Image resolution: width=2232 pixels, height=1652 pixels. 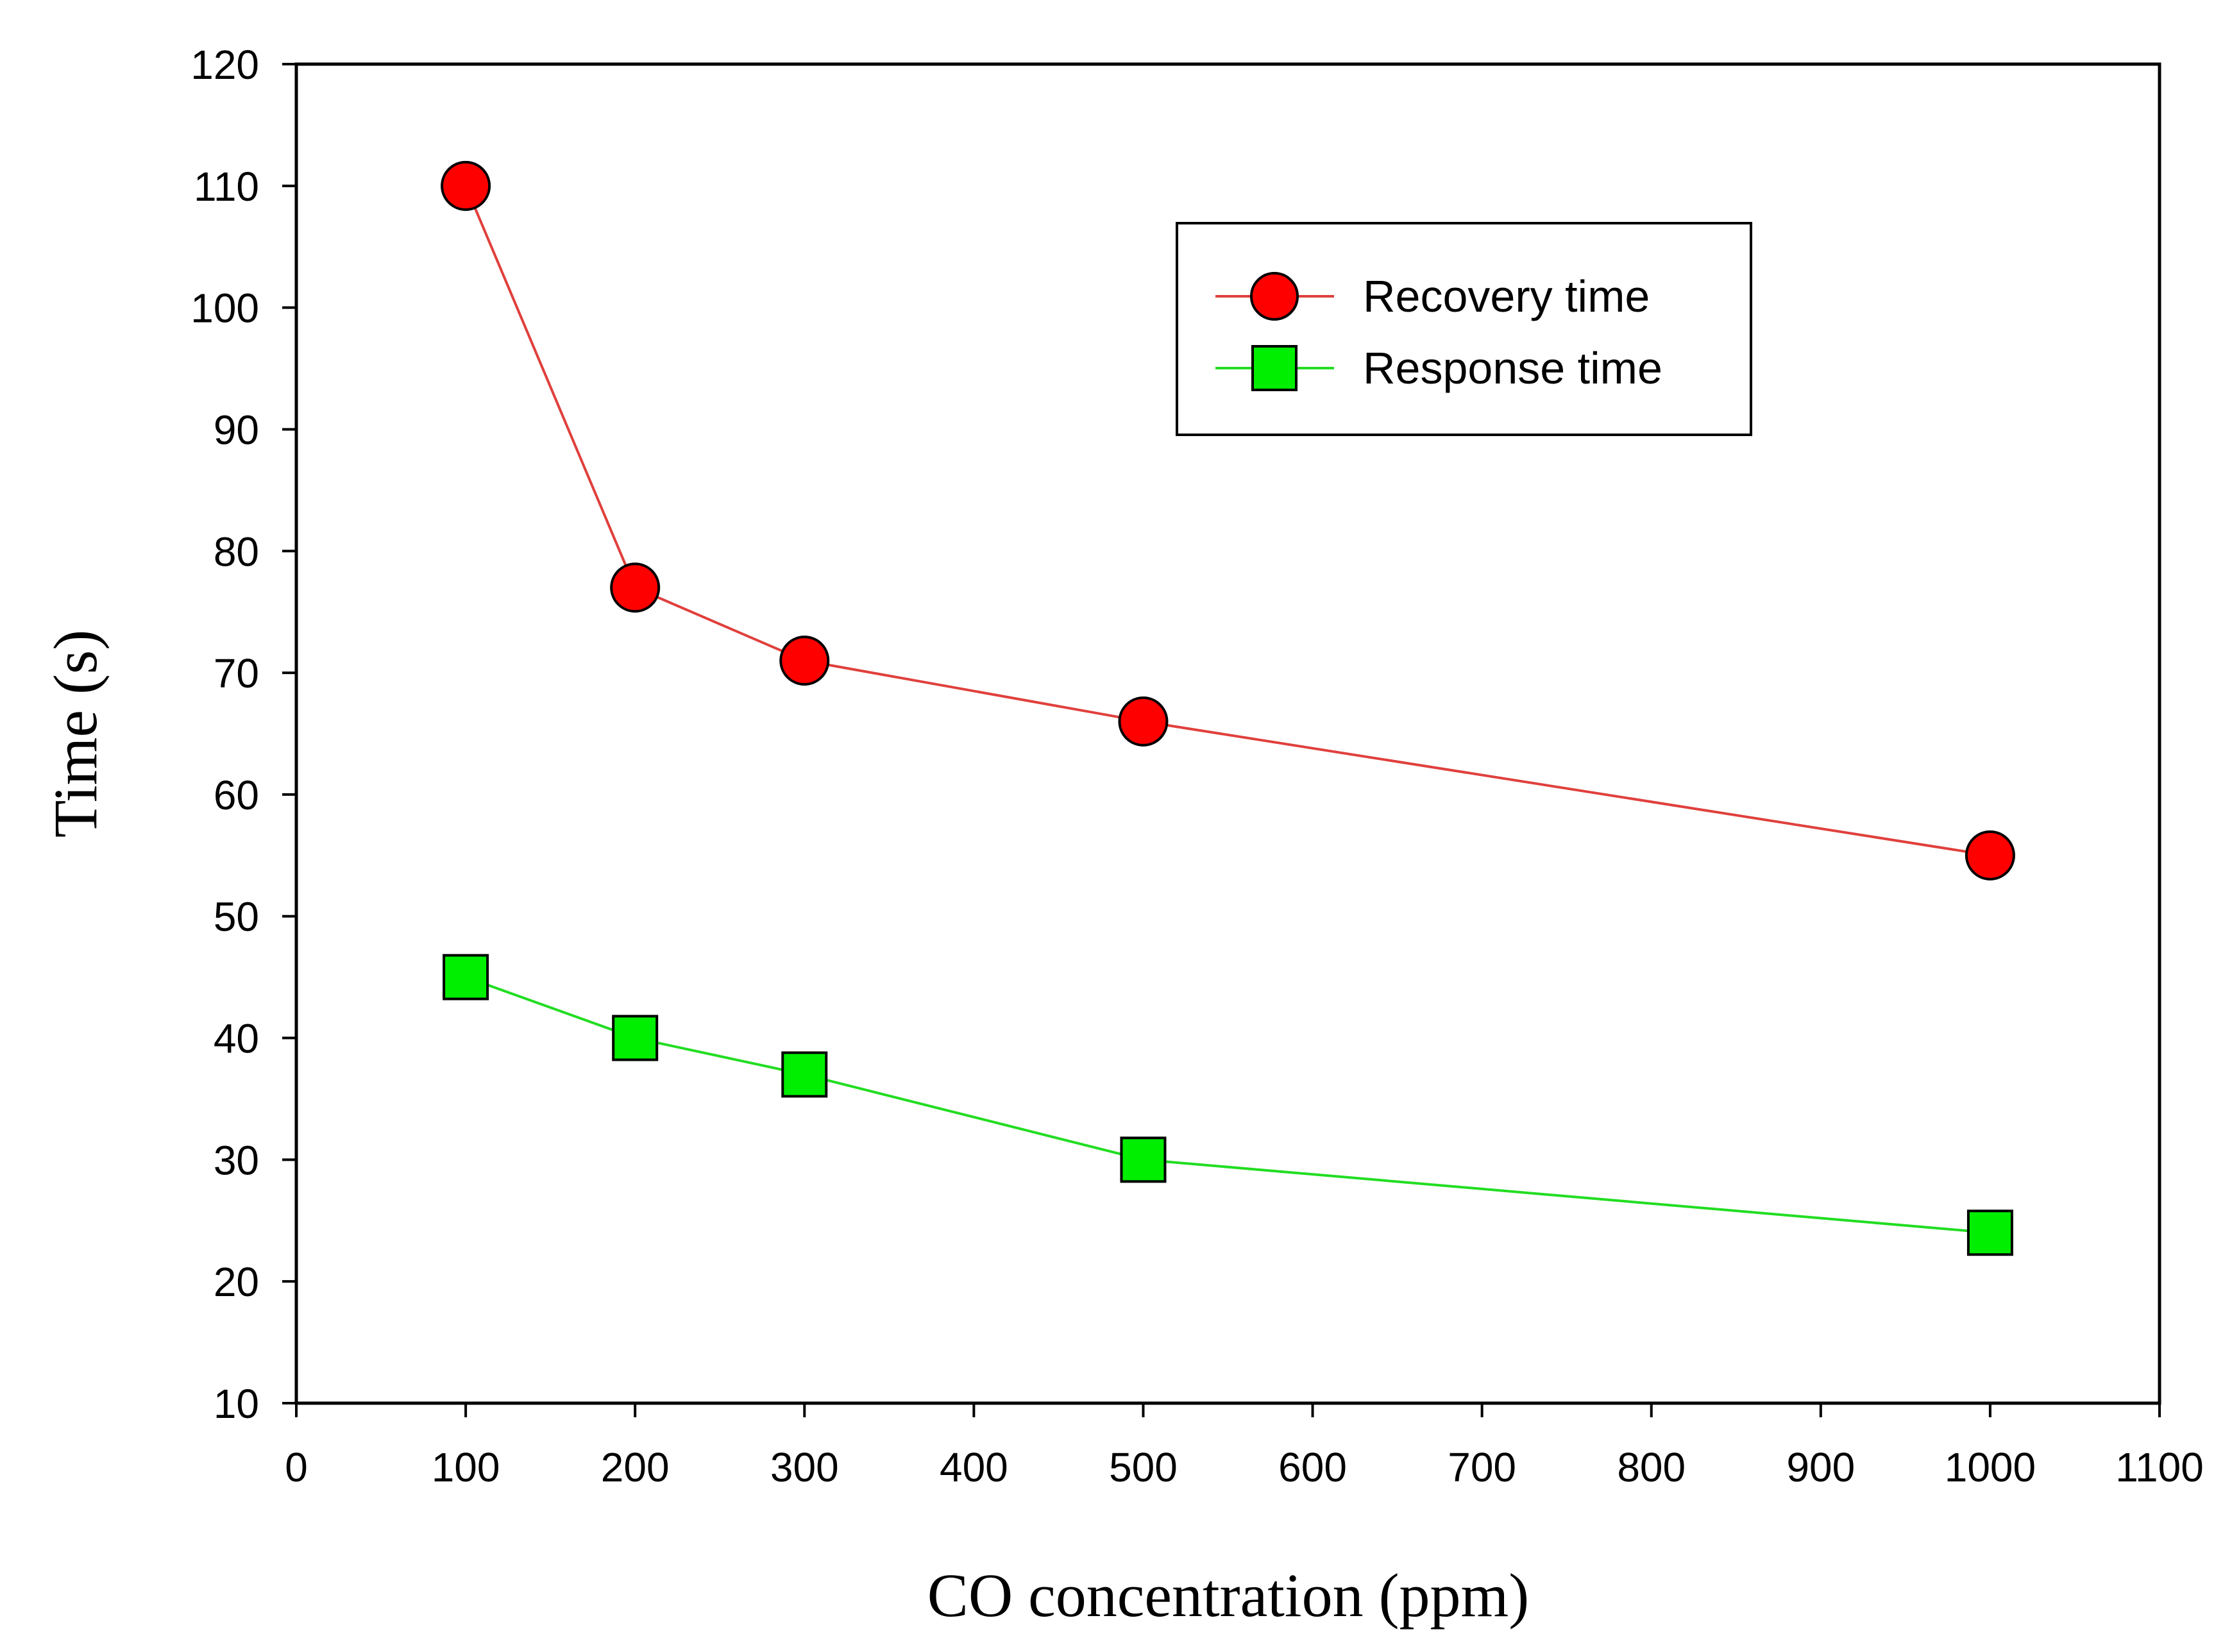 What do you see at coordinates (236, 795) in the screenshot?
I see `y-tick-label: 60` at bounding box center [236, 795].